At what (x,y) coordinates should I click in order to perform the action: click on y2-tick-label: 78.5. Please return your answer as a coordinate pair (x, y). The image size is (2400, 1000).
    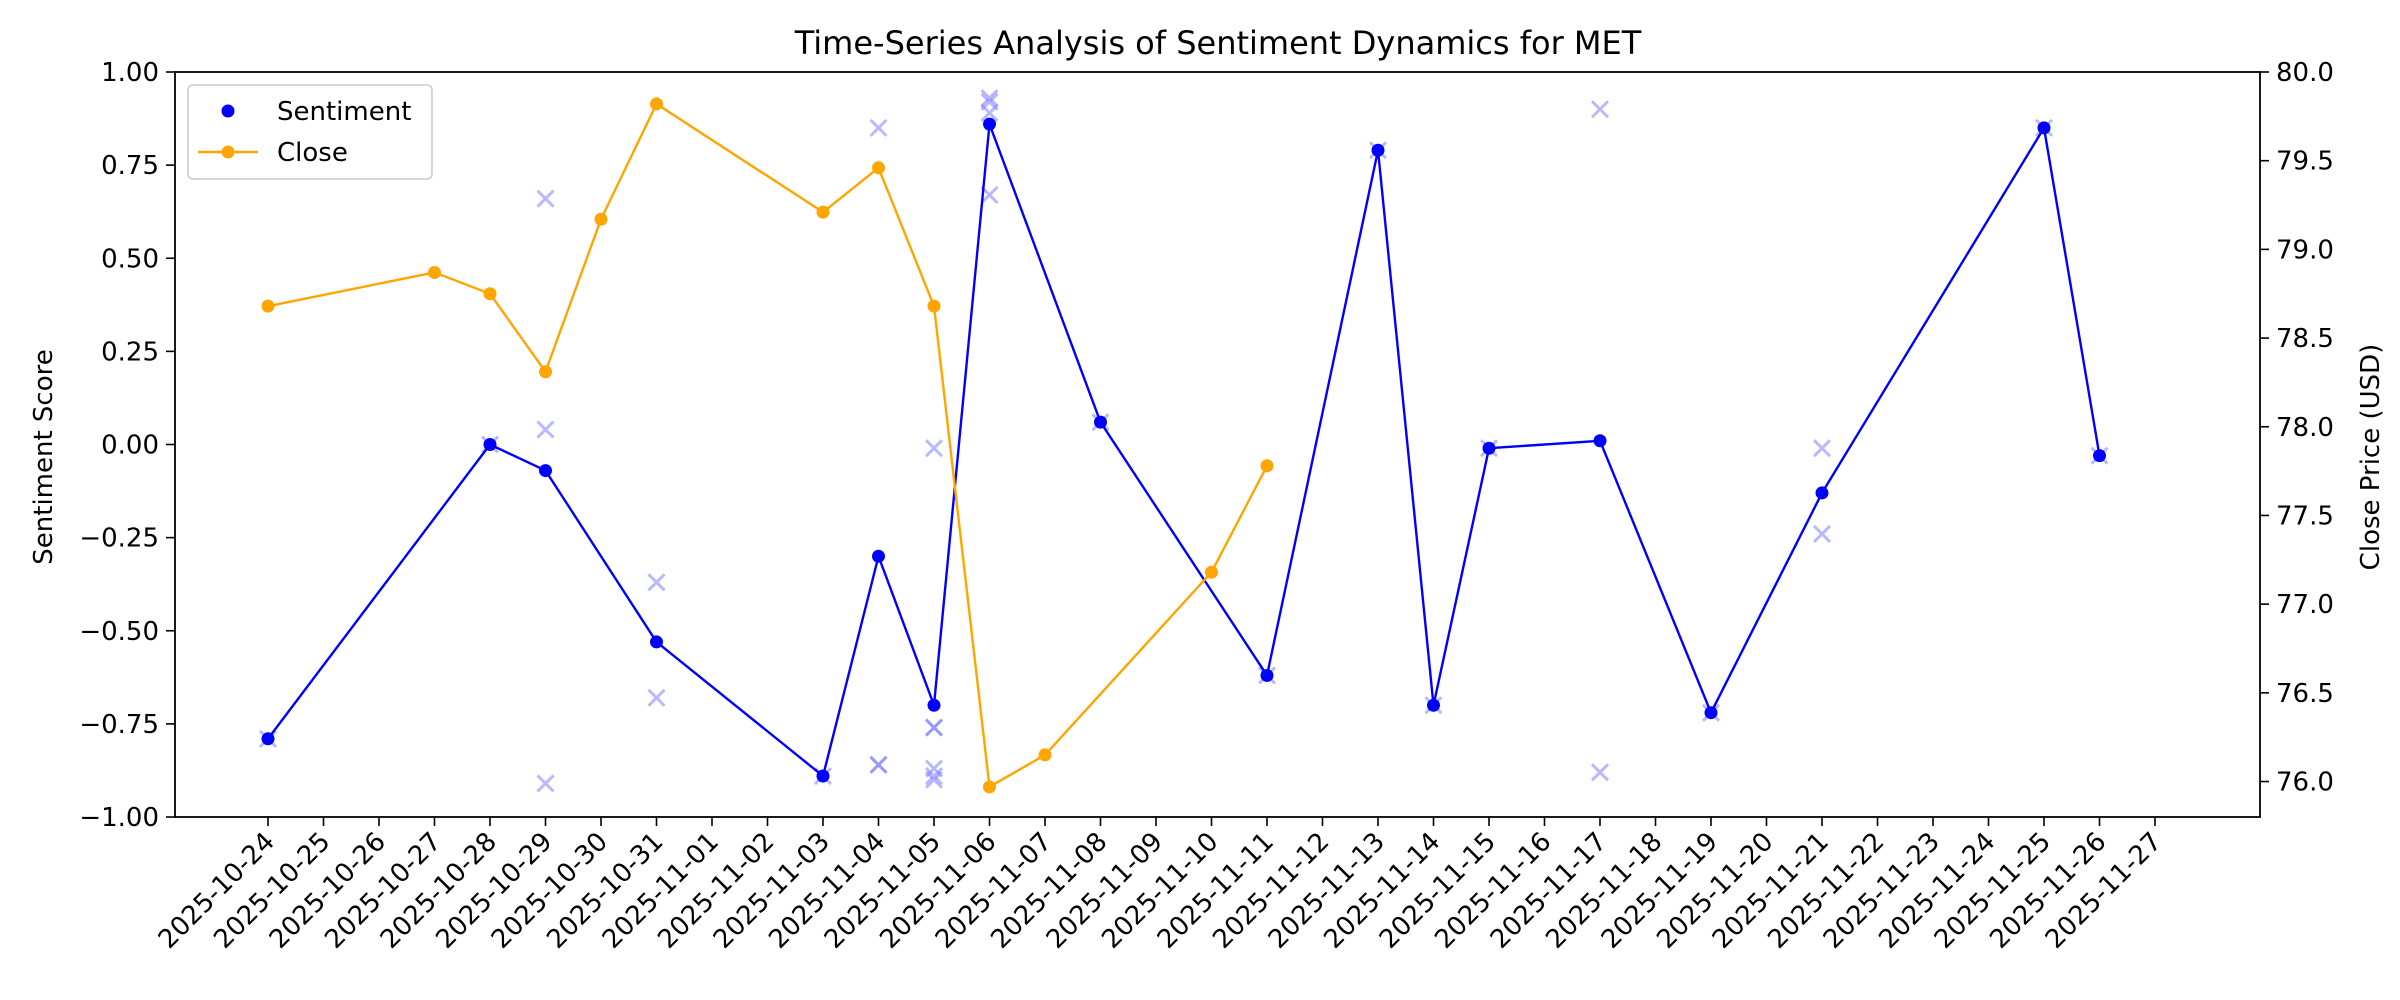
    Looking at the image, I should click on (2305, 339).